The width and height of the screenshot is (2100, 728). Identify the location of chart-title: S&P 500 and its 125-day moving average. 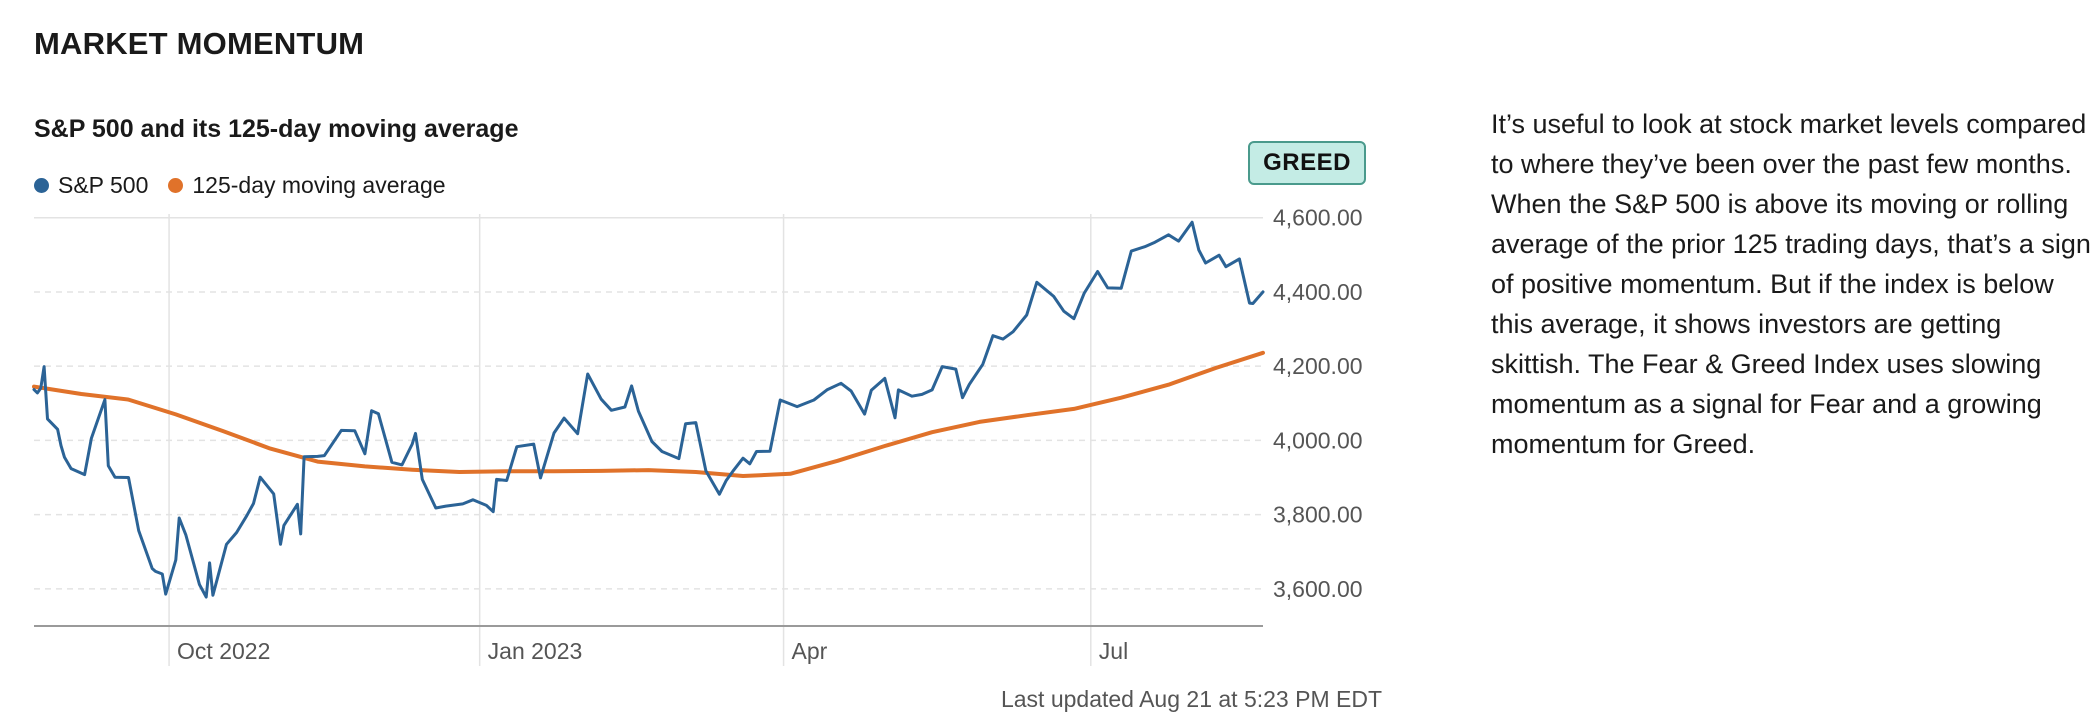
(276, 129).